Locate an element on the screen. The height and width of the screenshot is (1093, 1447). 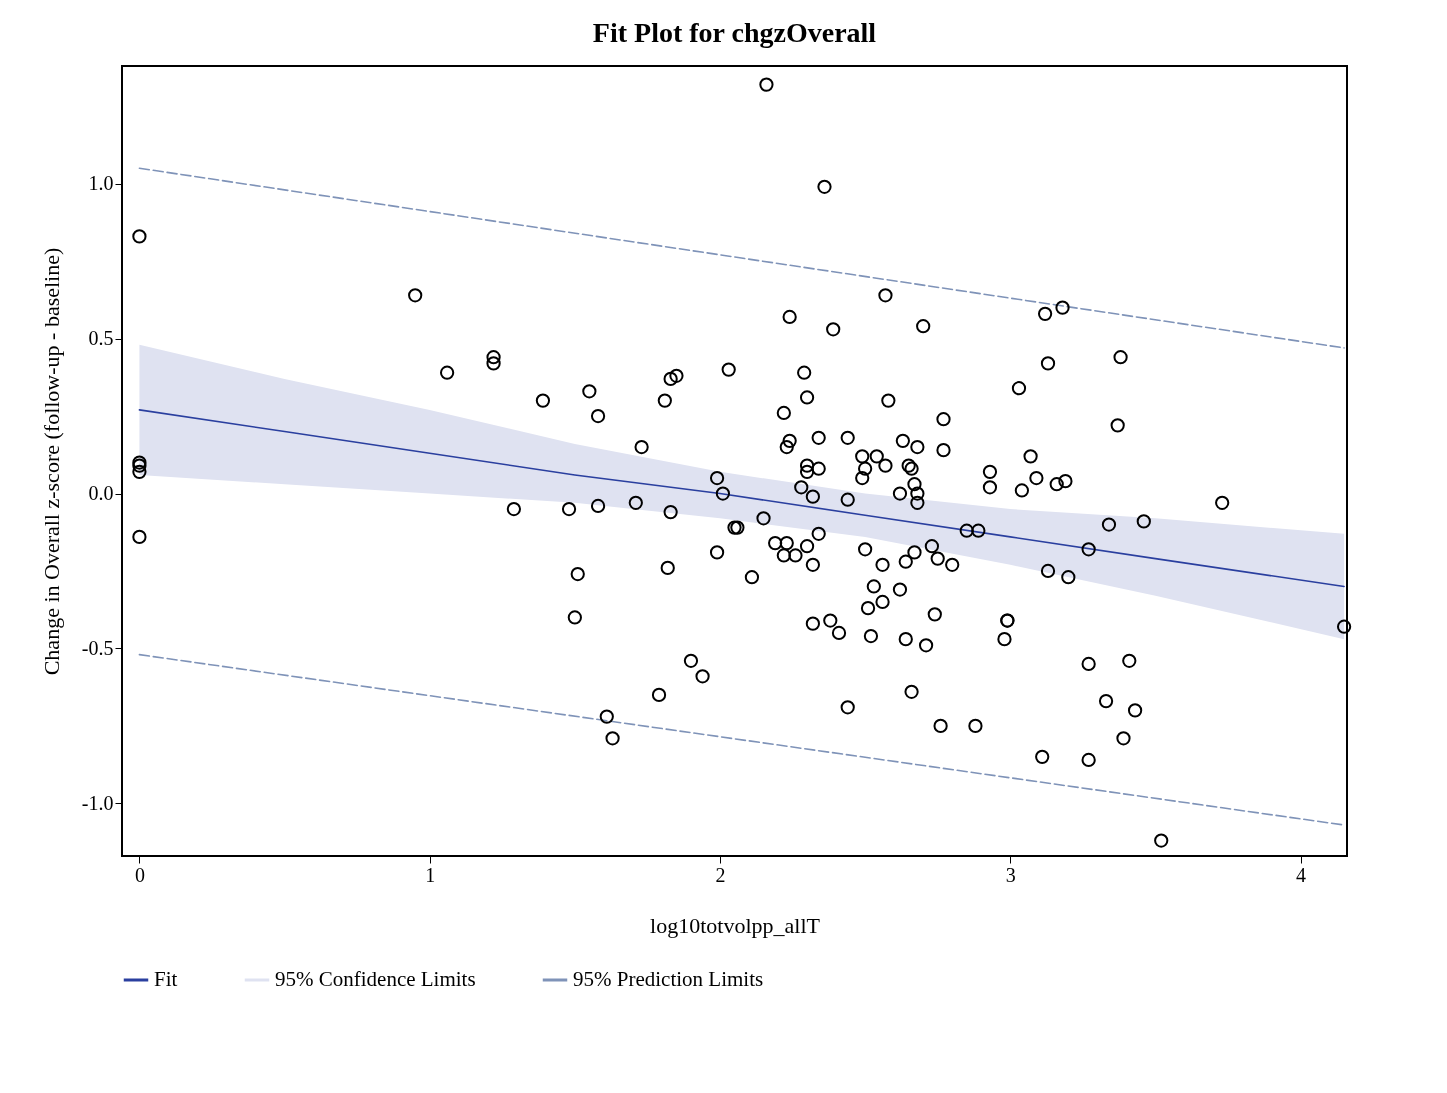
x-tick-label: 2 is located at coordinates (720, 874).